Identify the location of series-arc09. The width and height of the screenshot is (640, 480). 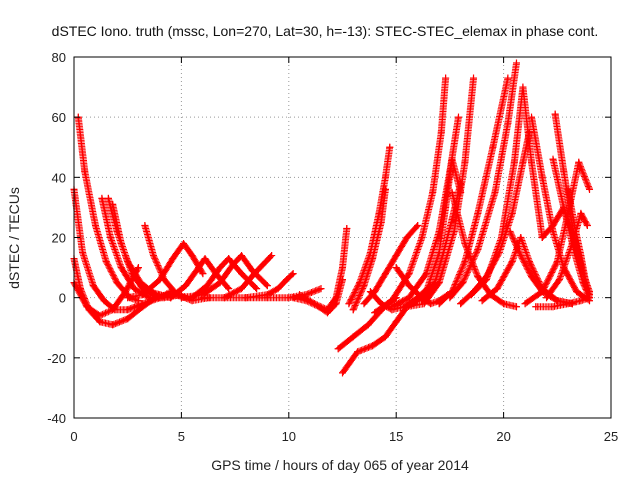
(165, 271).